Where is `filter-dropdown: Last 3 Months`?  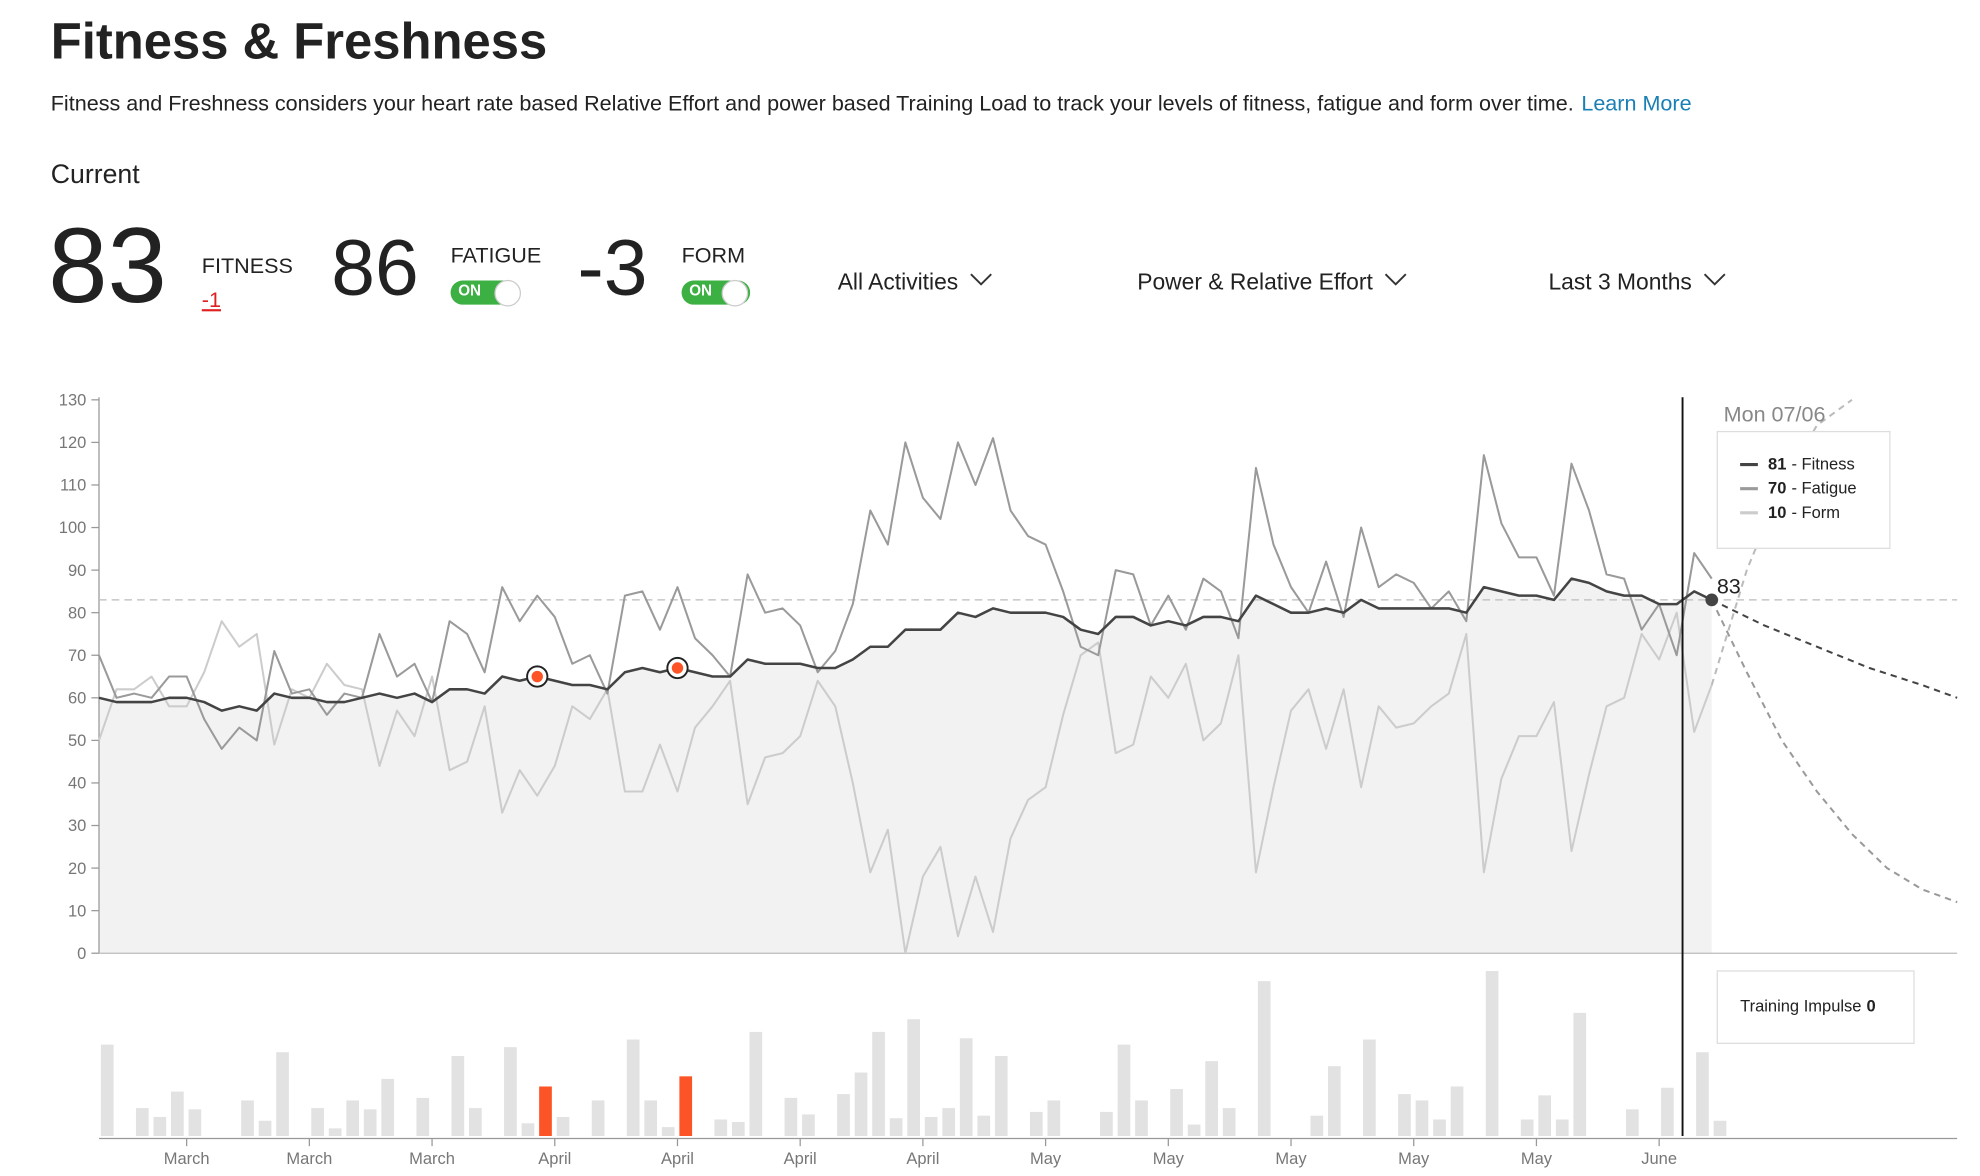 filter-dropdown: Last 3 Months is located at coordinates (1637, 281).